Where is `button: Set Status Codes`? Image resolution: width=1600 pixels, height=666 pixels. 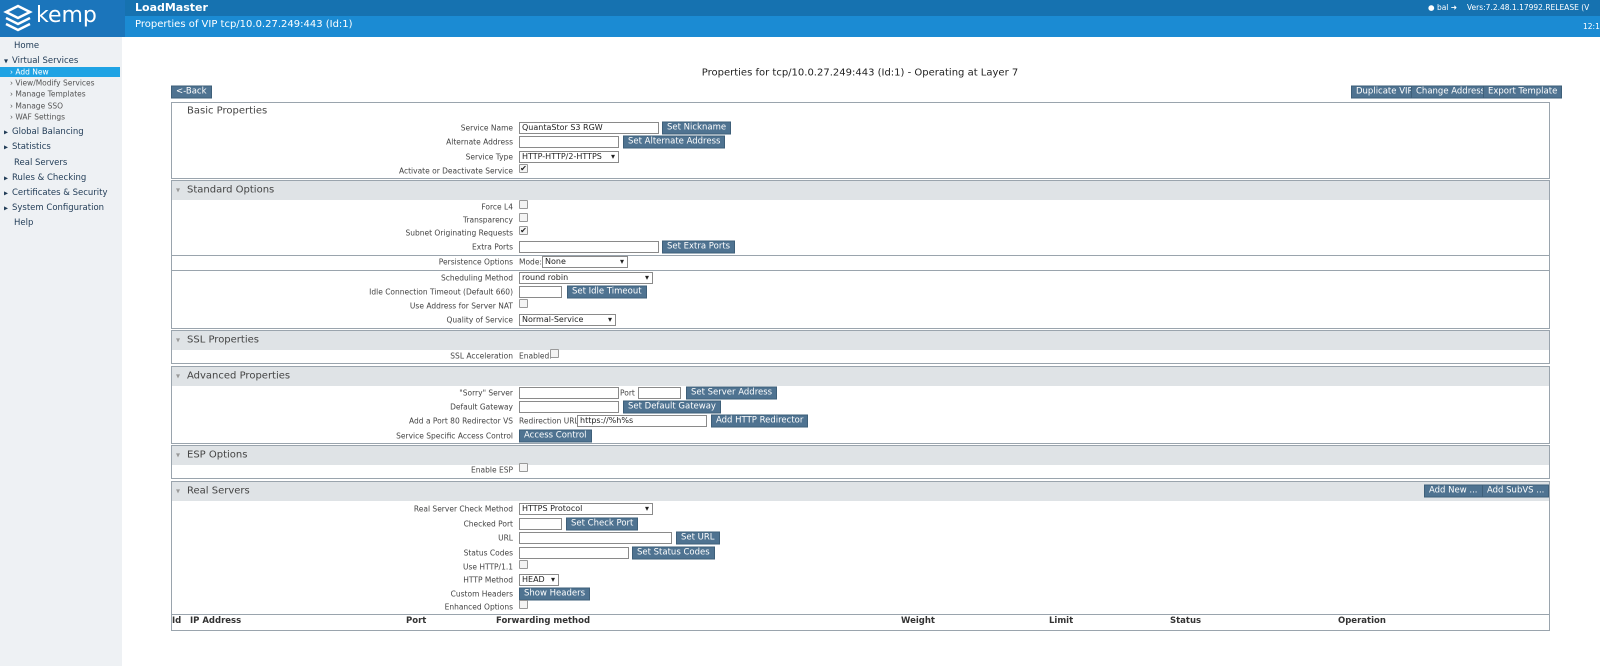 button: Set Status Codes is located at coordinates (673, 553).